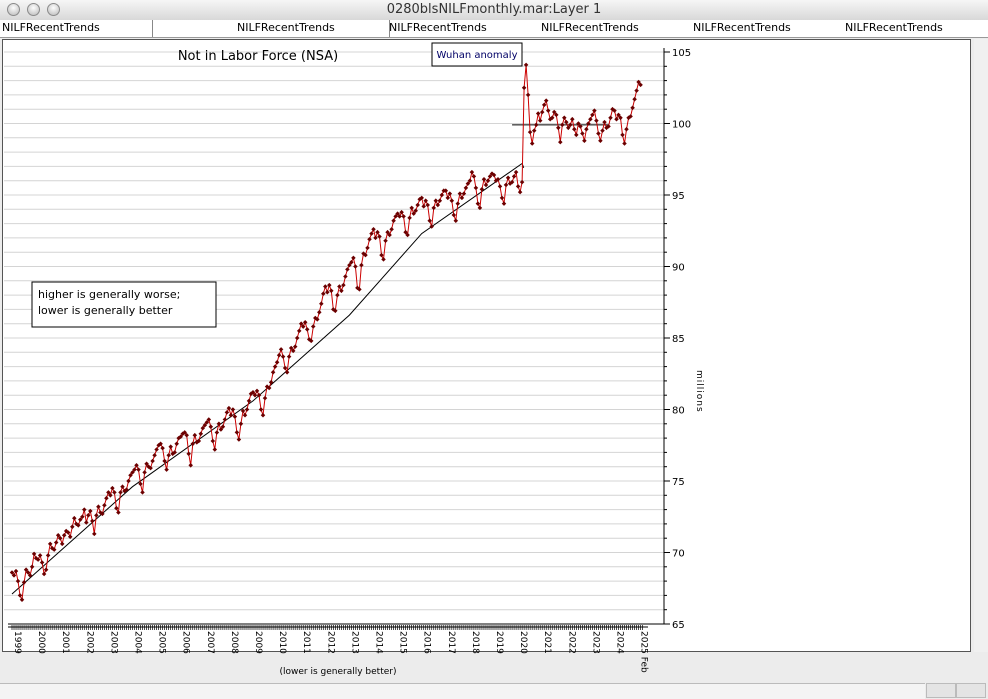 This screenshot has height=699, width=988. Describe the element at coordinates (13, 9) in the screenshot. I see `close-window-icon` at that location.